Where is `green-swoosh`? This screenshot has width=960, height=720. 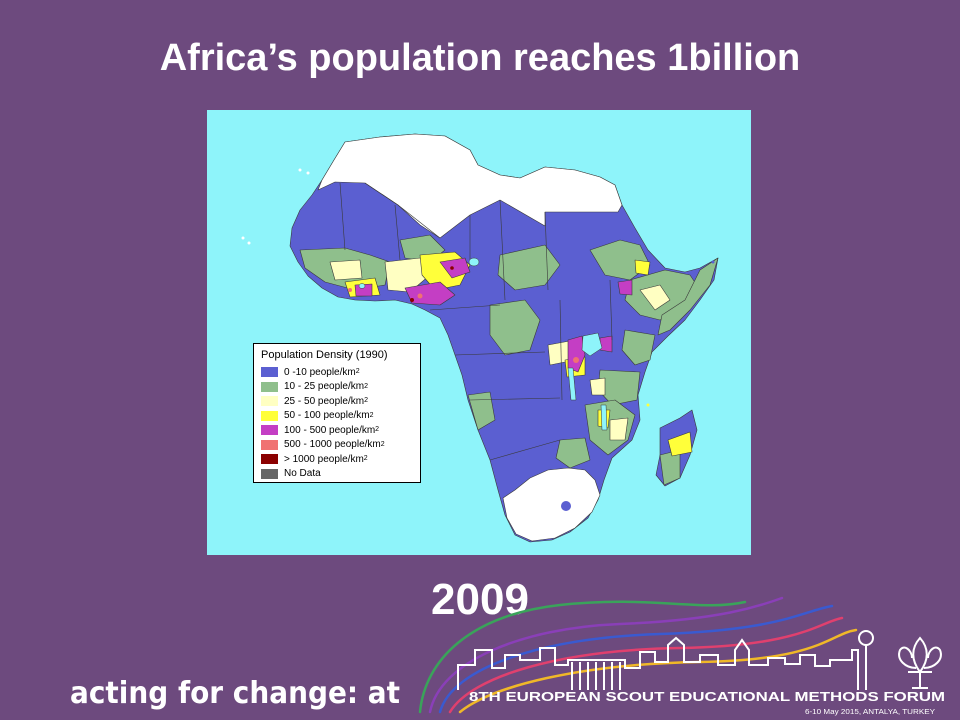 green-swoosh is located at coordinates (582, 657).